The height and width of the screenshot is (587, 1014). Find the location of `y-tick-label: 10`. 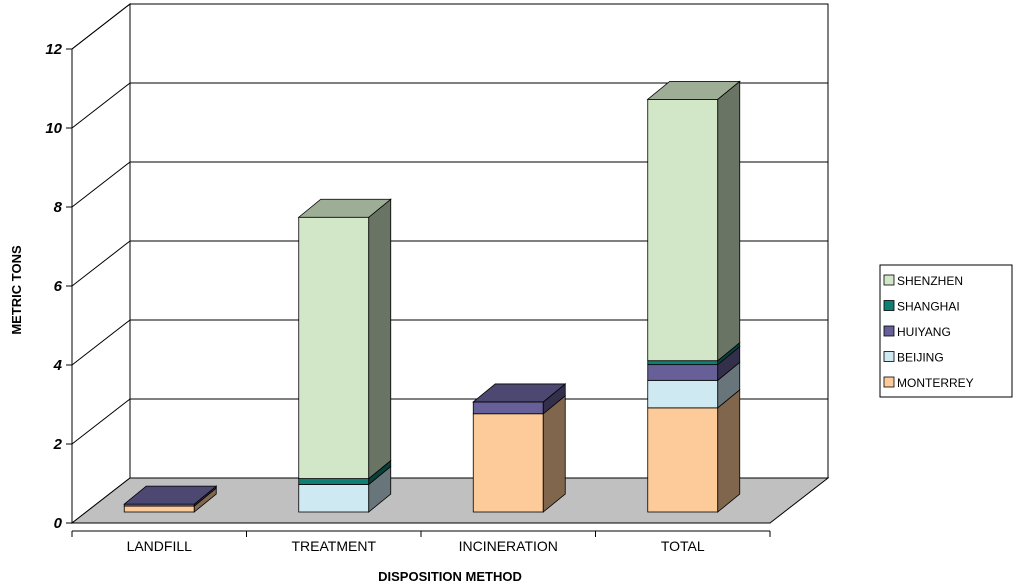

y-tick-label: 10 is located at coordinates (53, 128).